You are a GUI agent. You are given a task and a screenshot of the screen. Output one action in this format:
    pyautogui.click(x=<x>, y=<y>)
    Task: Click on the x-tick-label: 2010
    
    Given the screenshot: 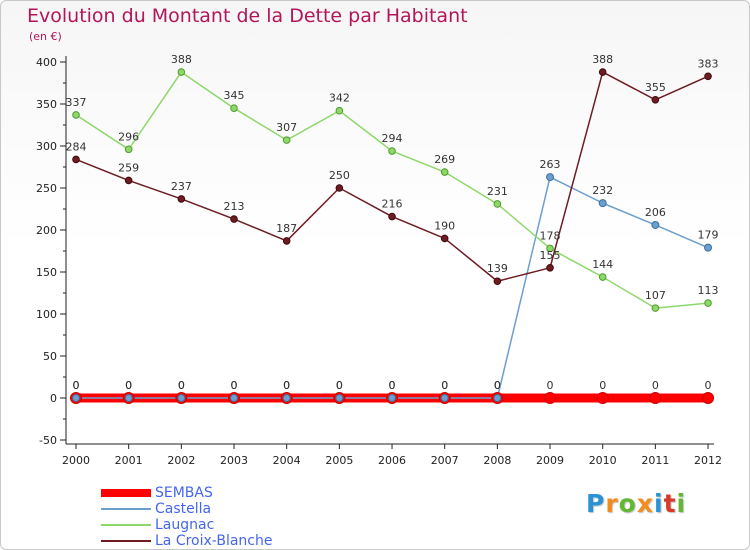 What is the action you would take?
    pyautogui.click(x=603, y=460)
    